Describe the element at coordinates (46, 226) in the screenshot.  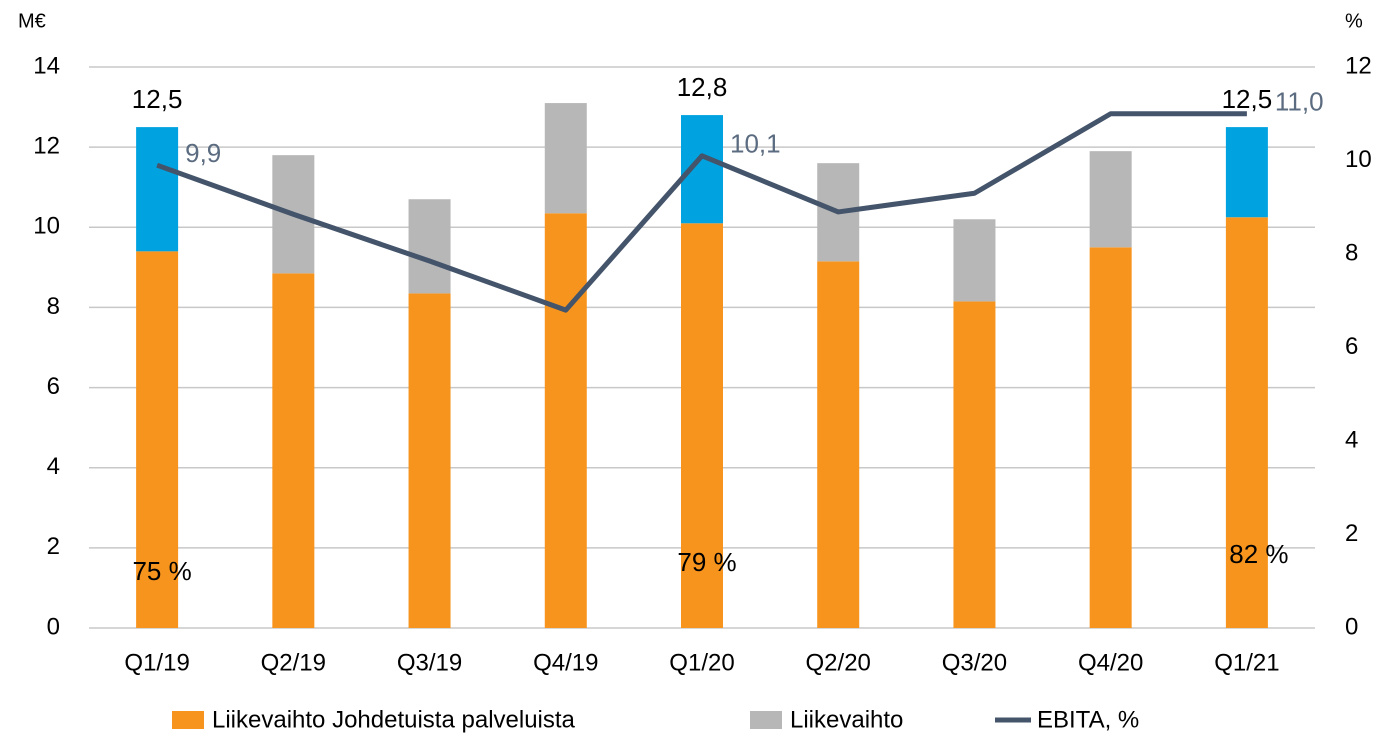
I see `y-tick-label: 10` at that location.